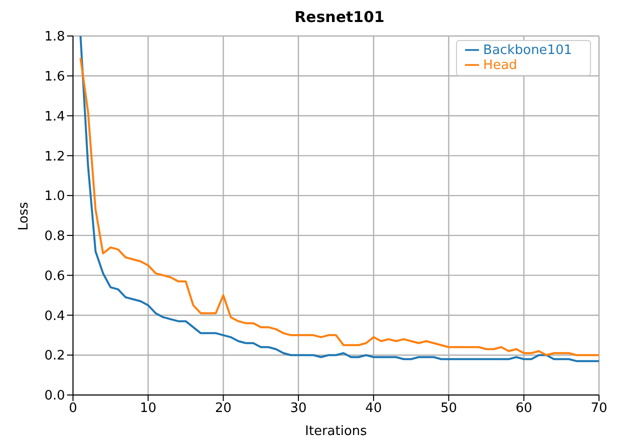  I want to click on y-tick-label: 0.2, so click(54, 356).